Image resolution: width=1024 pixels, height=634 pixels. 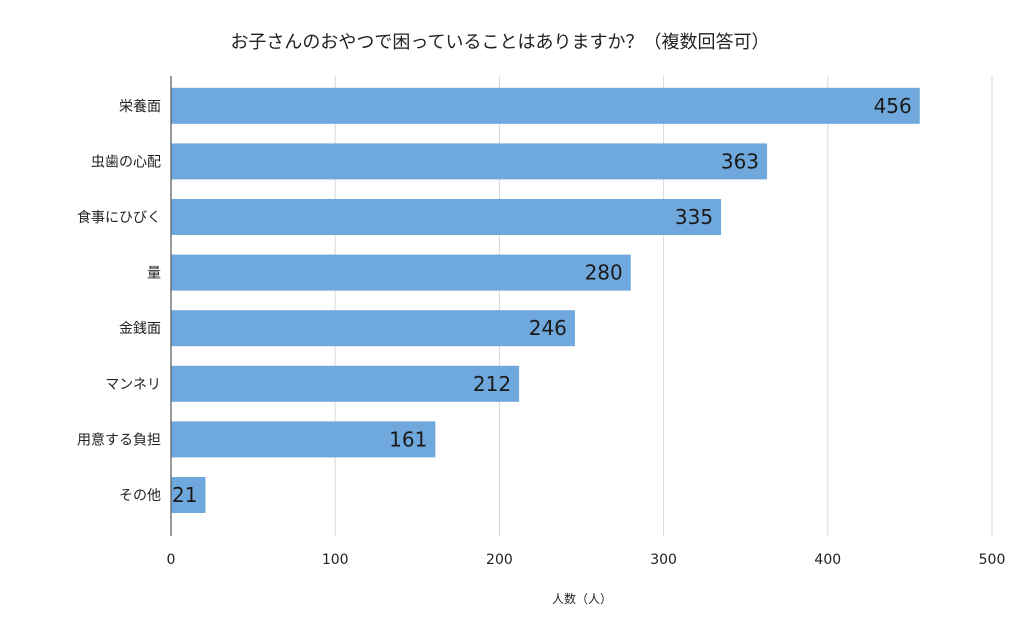 What do you see at coordinates (119, 439) in the screenshot?
I see `category-label: 用意する負担` at bounding box center [119, 439].